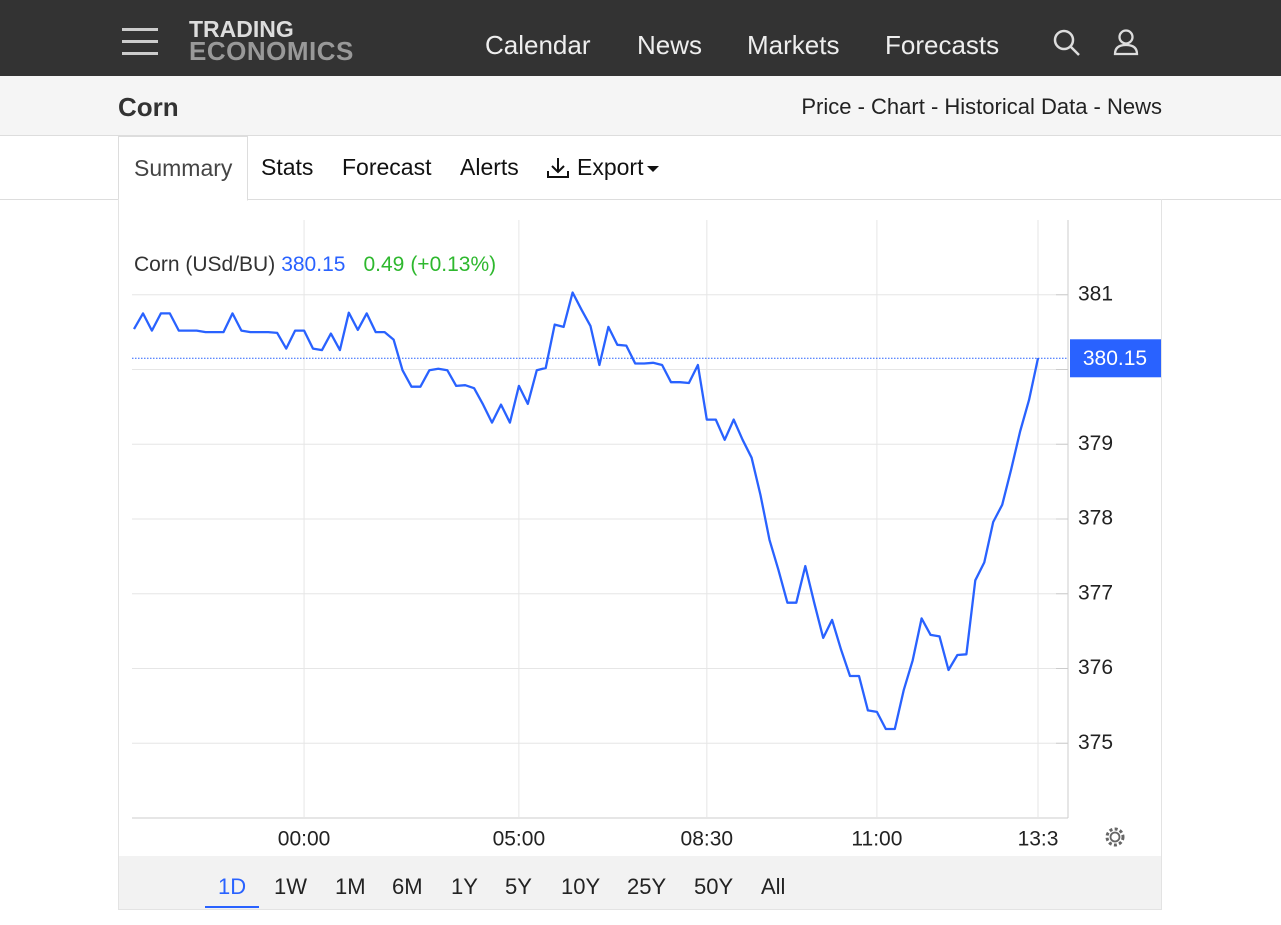 The height and width of the screenshot is (925, 1281). I want to click on x-tick-label: 13:3, so click(1038, 839).